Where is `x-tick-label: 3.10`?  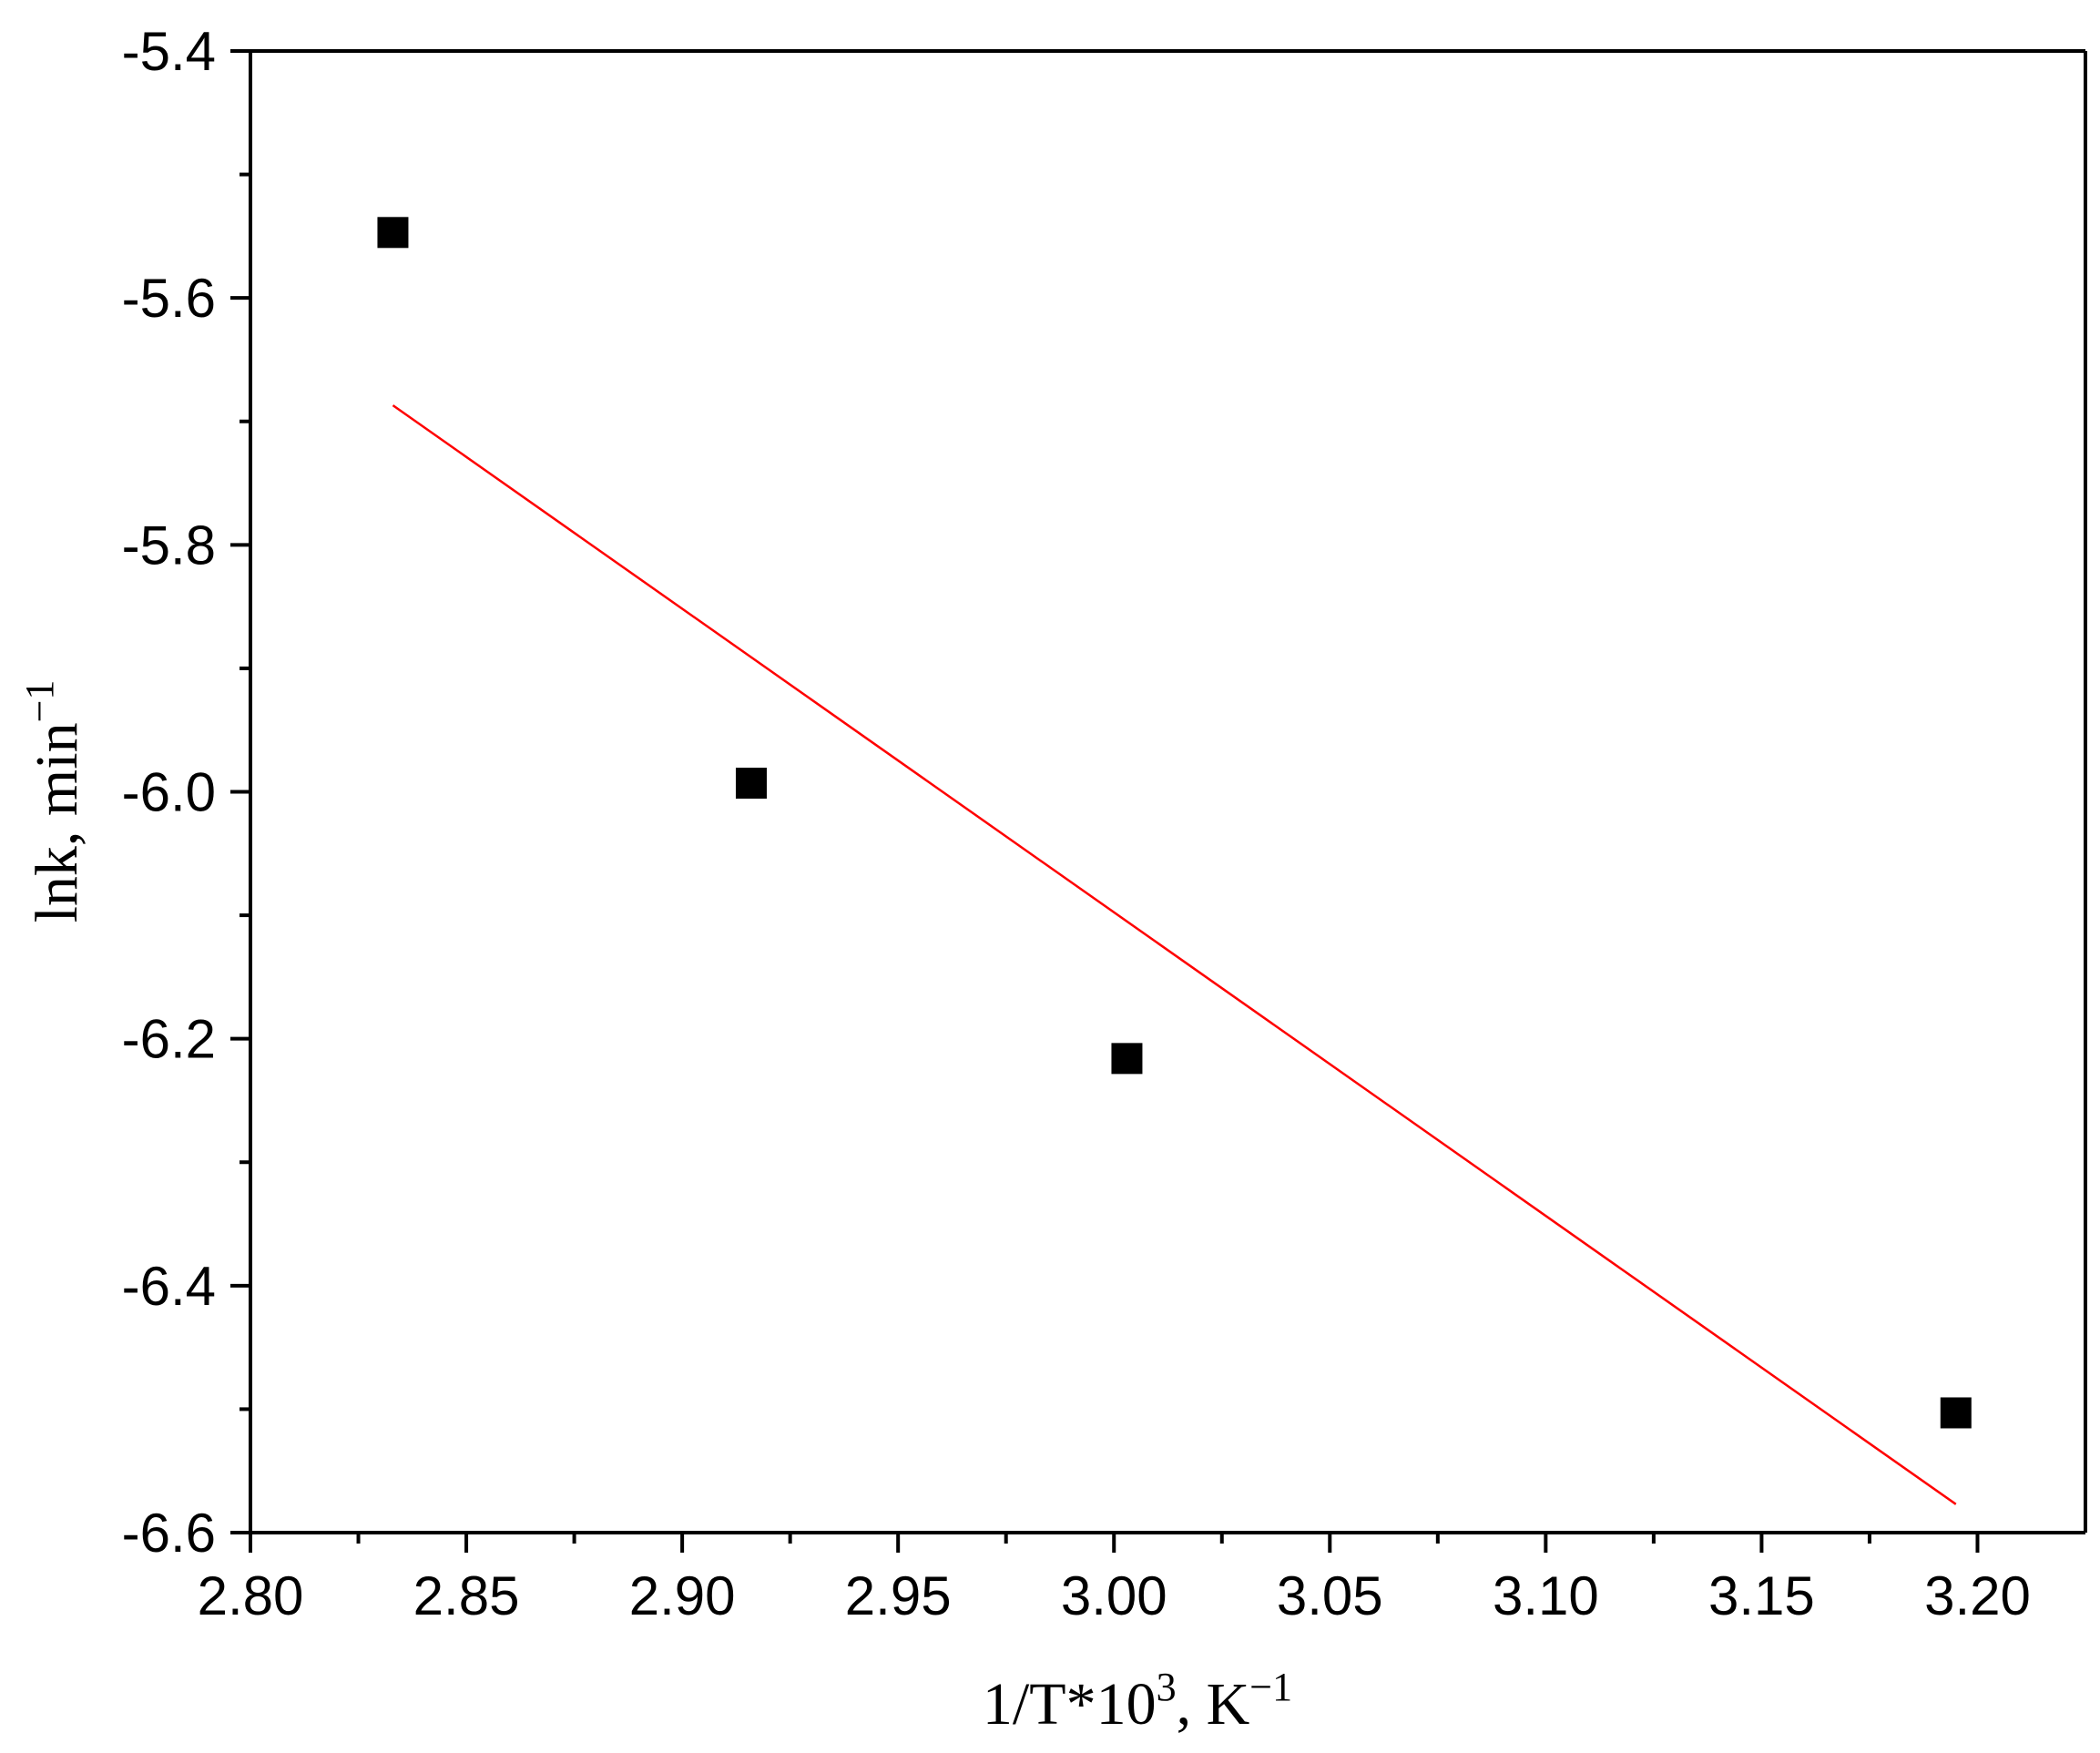
x-tick-label: 3.10 is located at coordinates (1546, 1595).